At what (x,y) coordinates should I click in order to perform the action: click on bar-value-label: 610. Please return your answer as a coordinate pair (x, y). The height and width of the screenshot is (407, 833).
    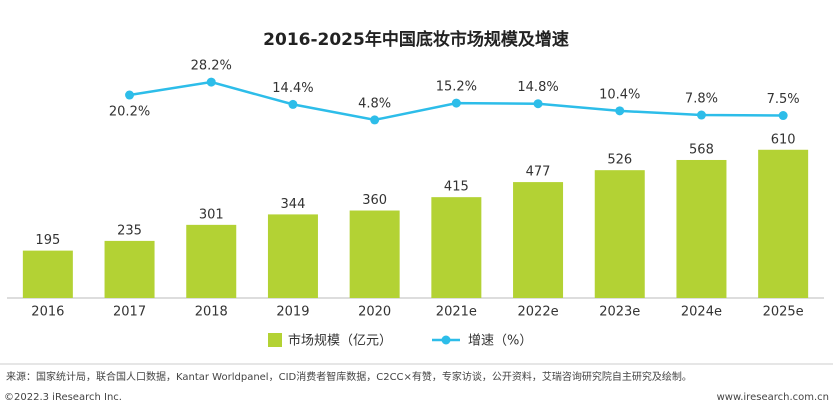
    Looking at the image, I should click on (783, 139).